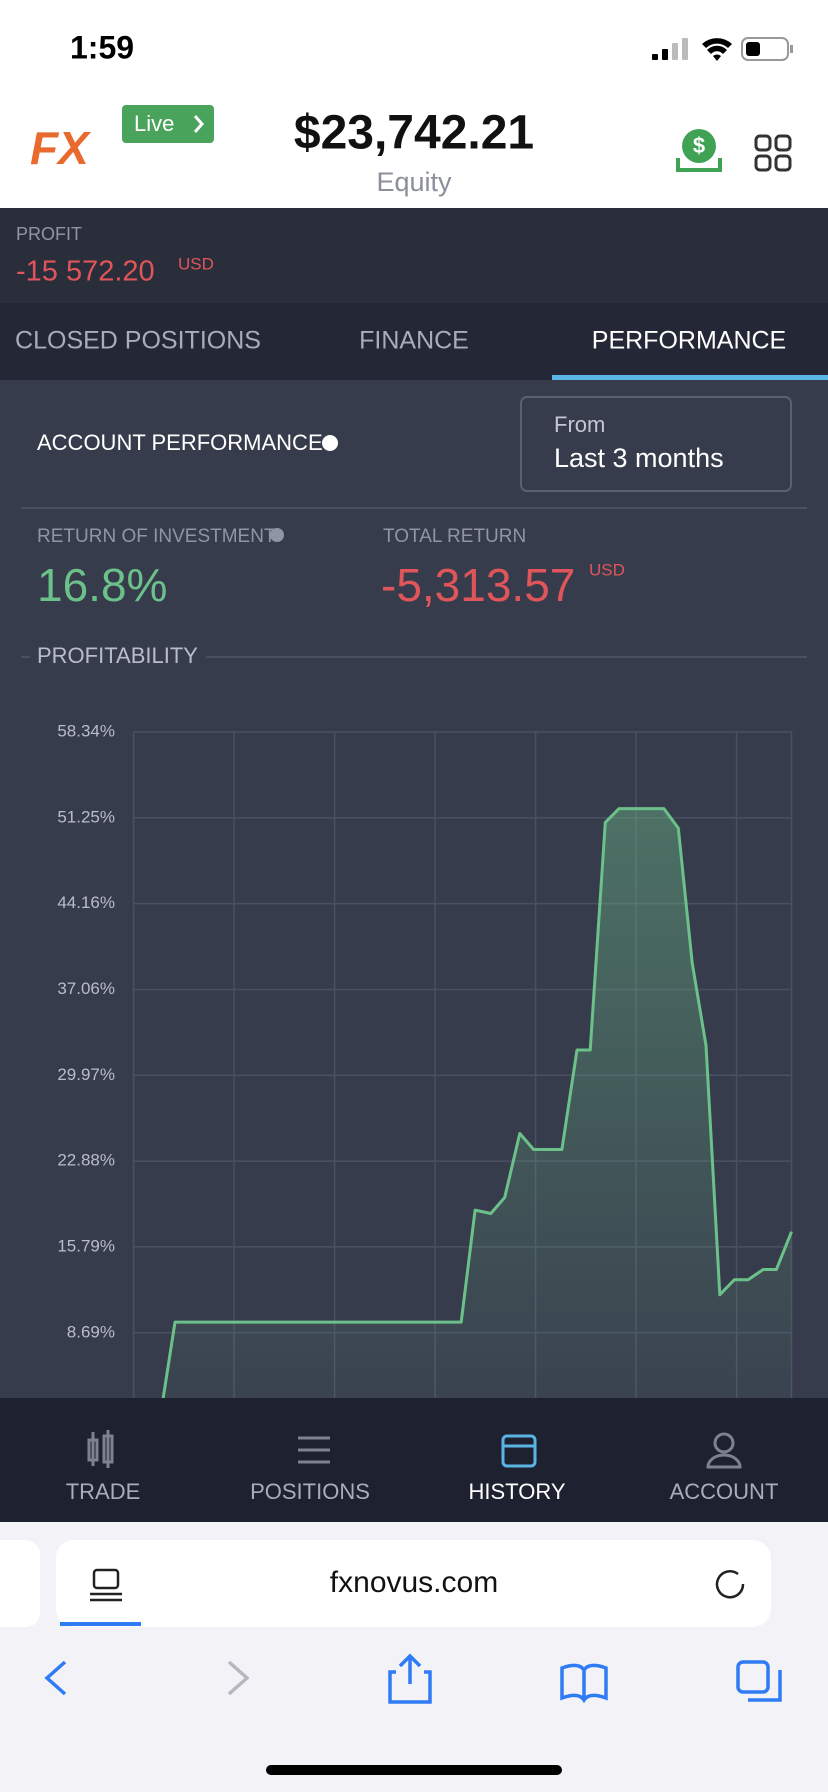 The width and height of the screenshot is (828, 1792). I want to click on home-indicator, so click(414, 1770).